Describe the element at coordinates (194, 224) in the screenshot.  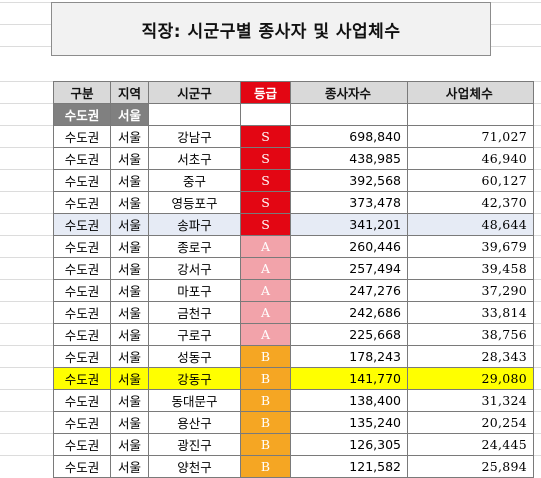
I see `city-cell: 송파구` at that location.